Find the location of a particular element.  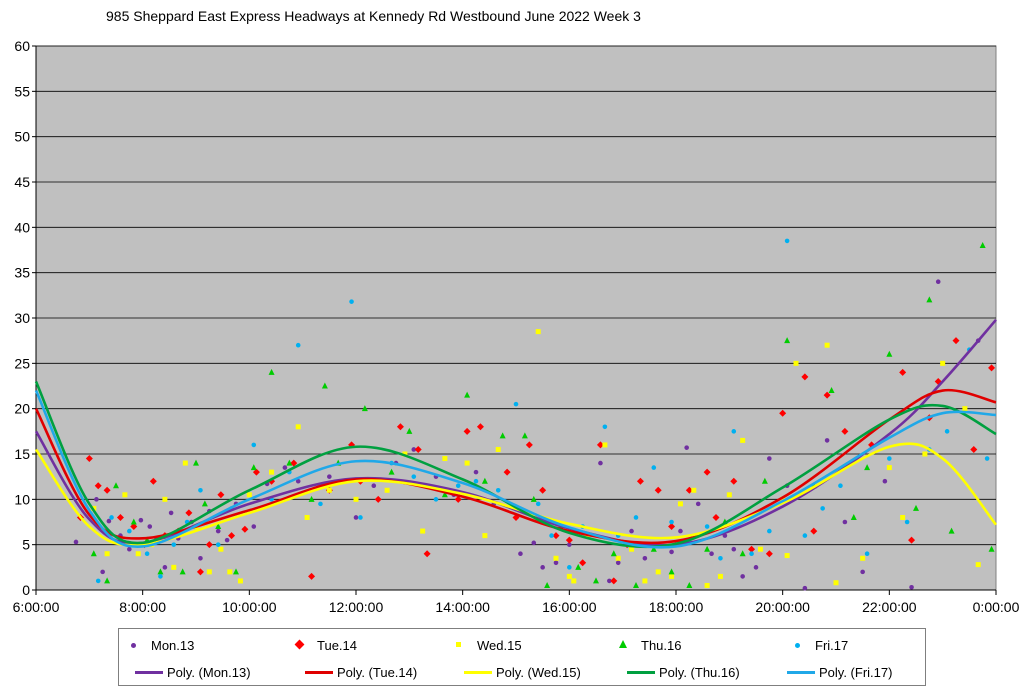

legend-item-wed15: Wed.15 is located at coordinates (483, 645).